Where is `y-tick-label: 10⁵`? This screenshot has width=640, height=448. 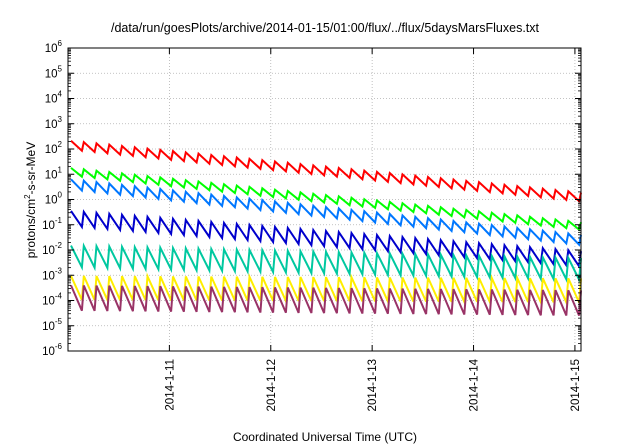 y-tick-label: 10⁵ is located at coordinates (54, 72).